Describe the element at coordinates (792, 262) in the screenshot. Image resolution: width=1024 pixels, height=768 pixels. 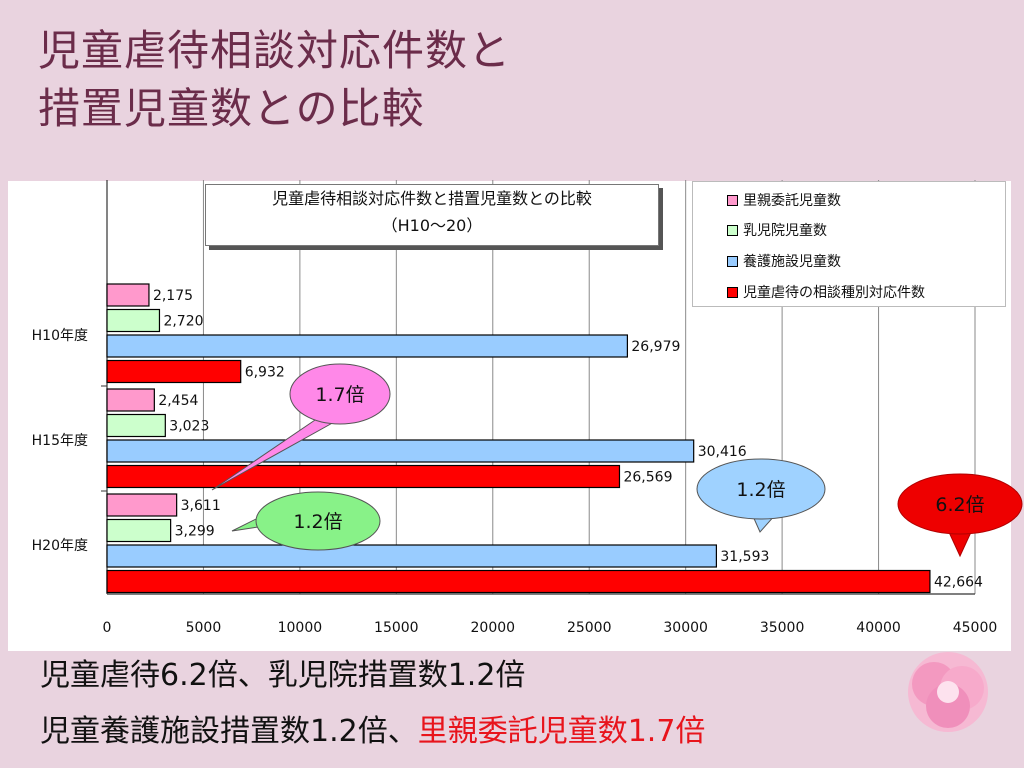
I see `legend-label: 養護施設児童数` at that location.